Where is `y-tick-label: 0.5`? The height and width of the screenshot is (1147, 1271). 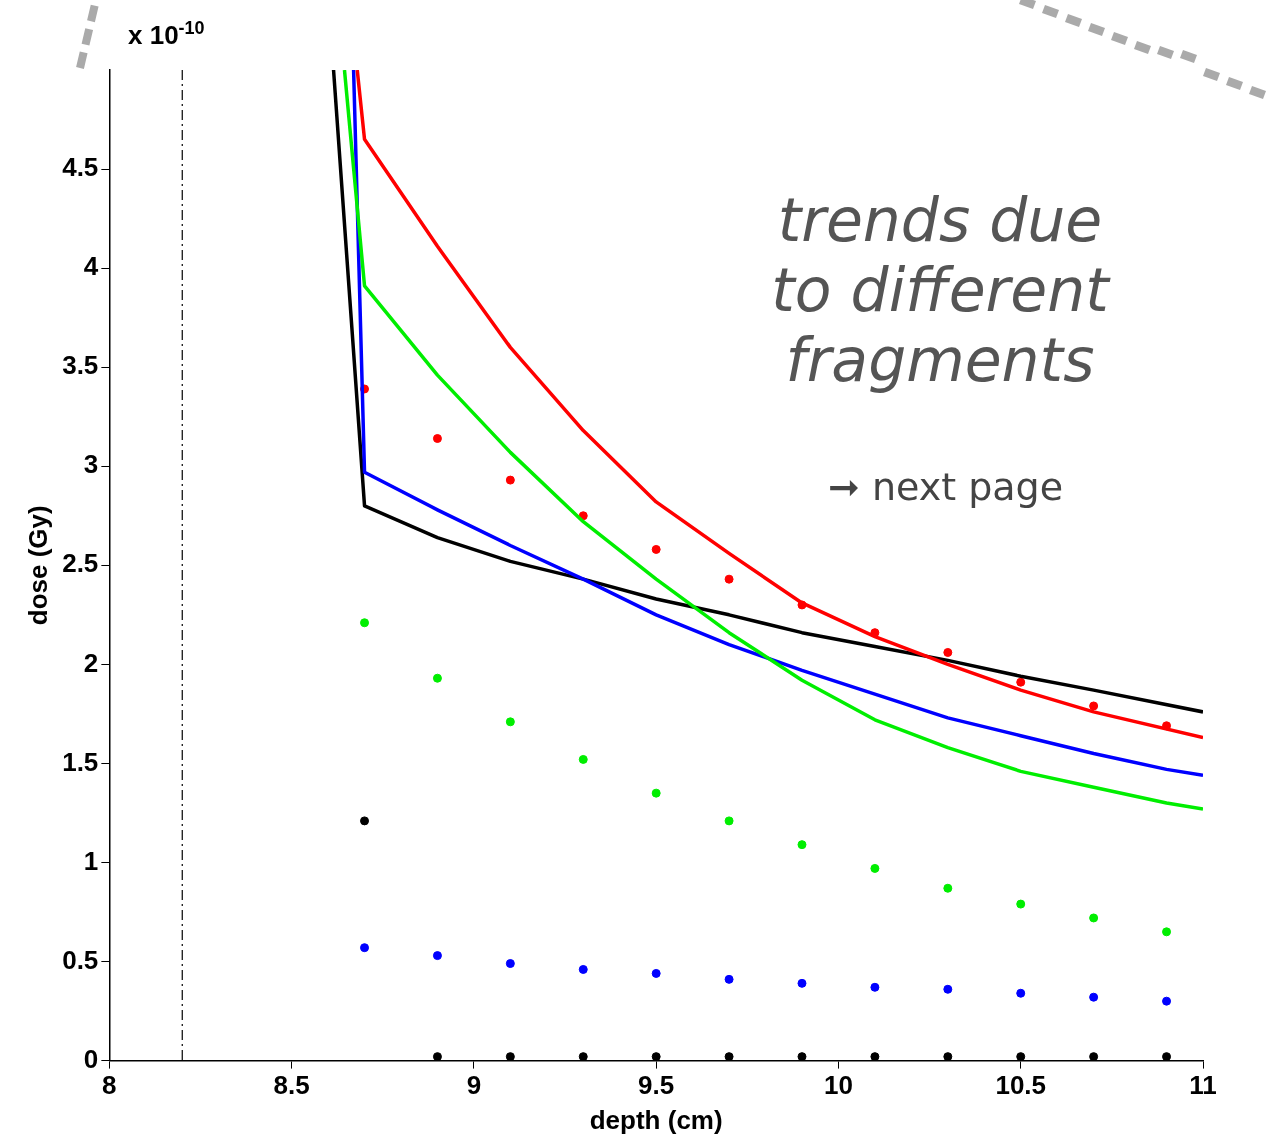 y-tick-label: 0.5 is located at coordinates (80, 959).